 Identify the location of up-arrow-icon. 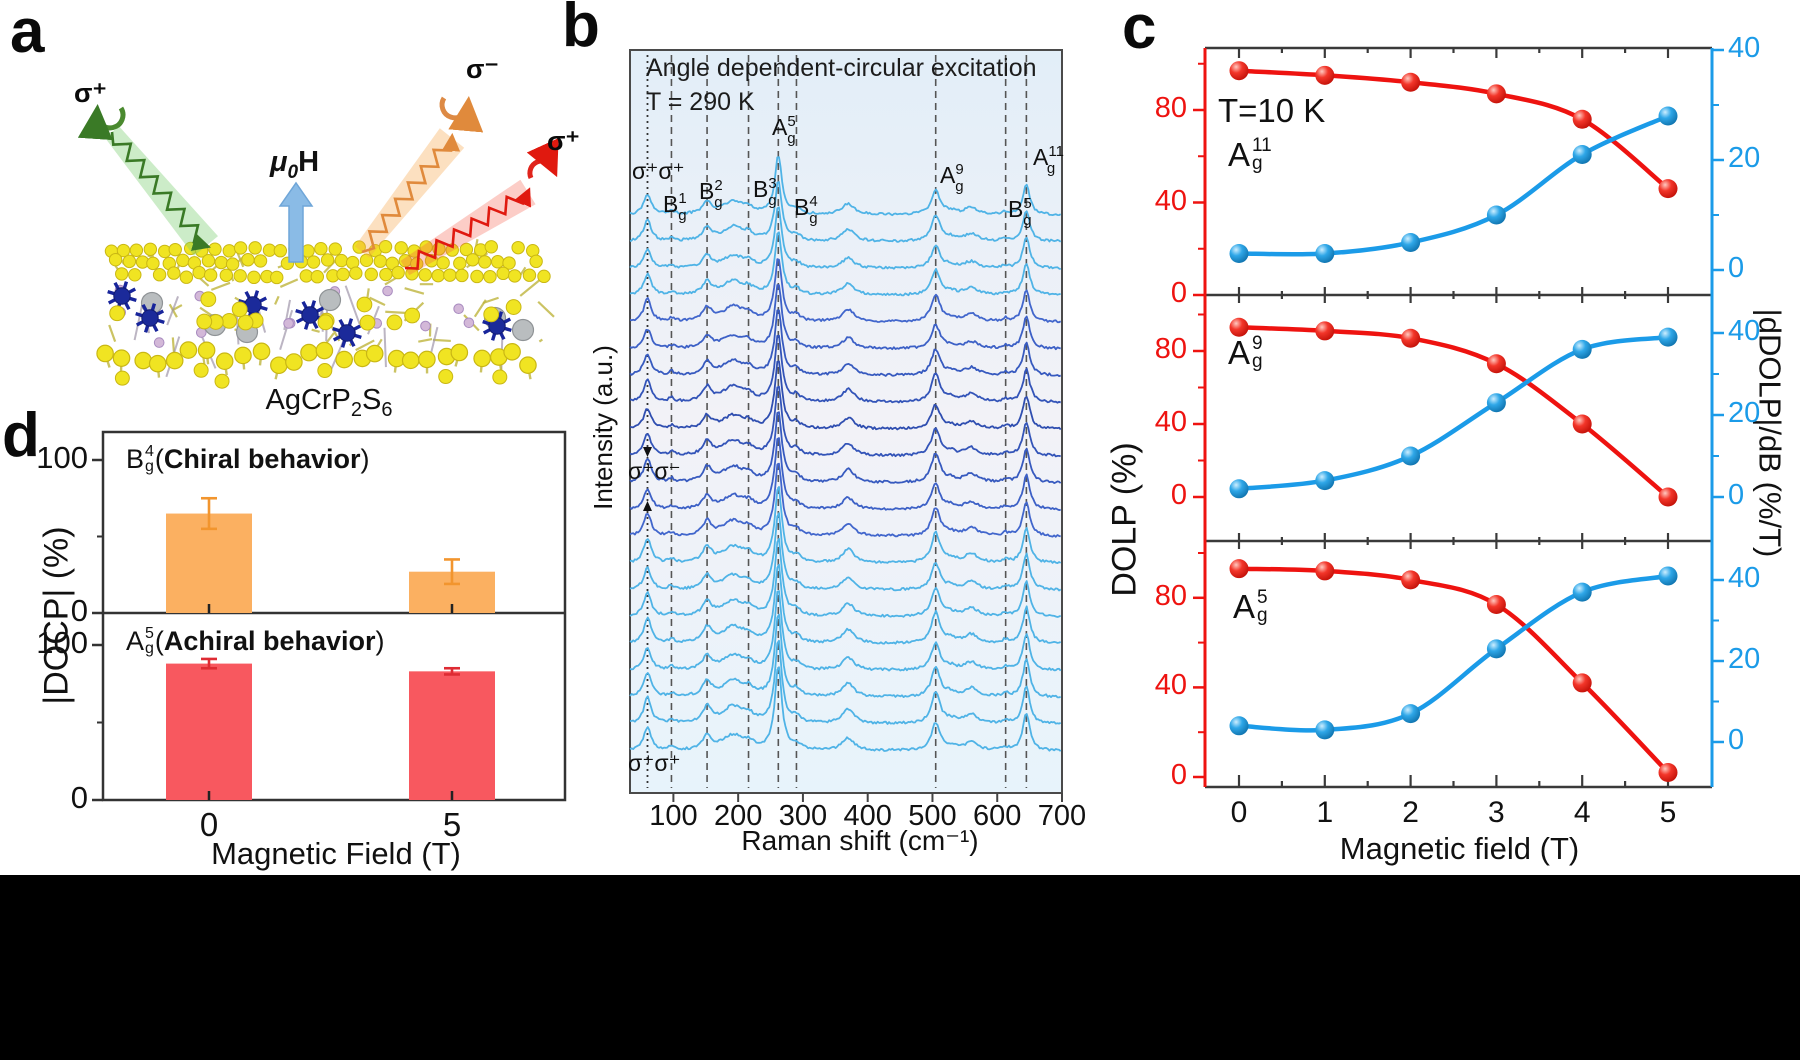
(647, 506).